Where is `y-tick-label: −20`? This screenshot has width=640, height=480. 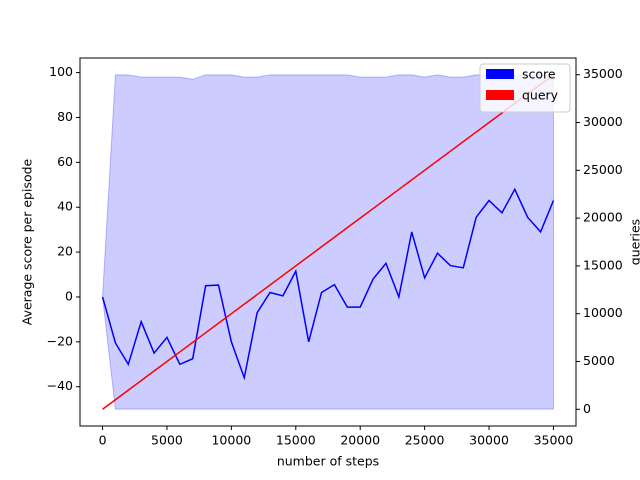 y-tick-label: −20 is located at coordinates (60, 340).